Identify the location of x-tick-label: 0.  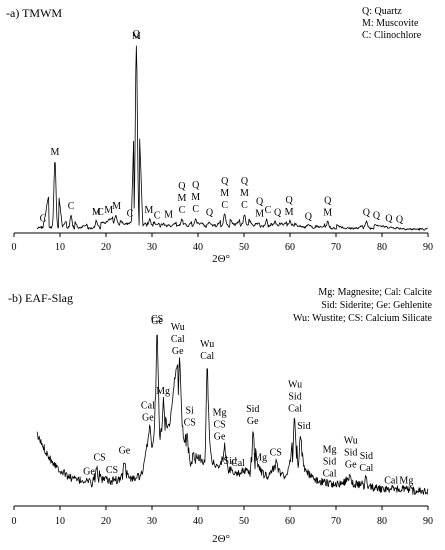
(14, 247).